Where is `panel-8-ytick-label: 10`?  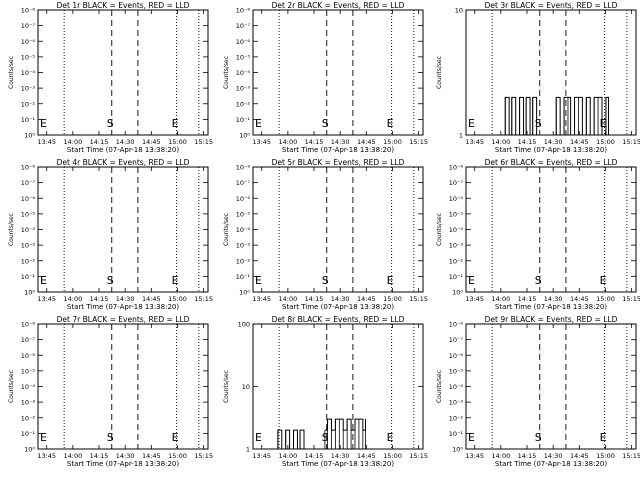 panel-8-ytick-label: 10 is located at coordinates (246, 387).